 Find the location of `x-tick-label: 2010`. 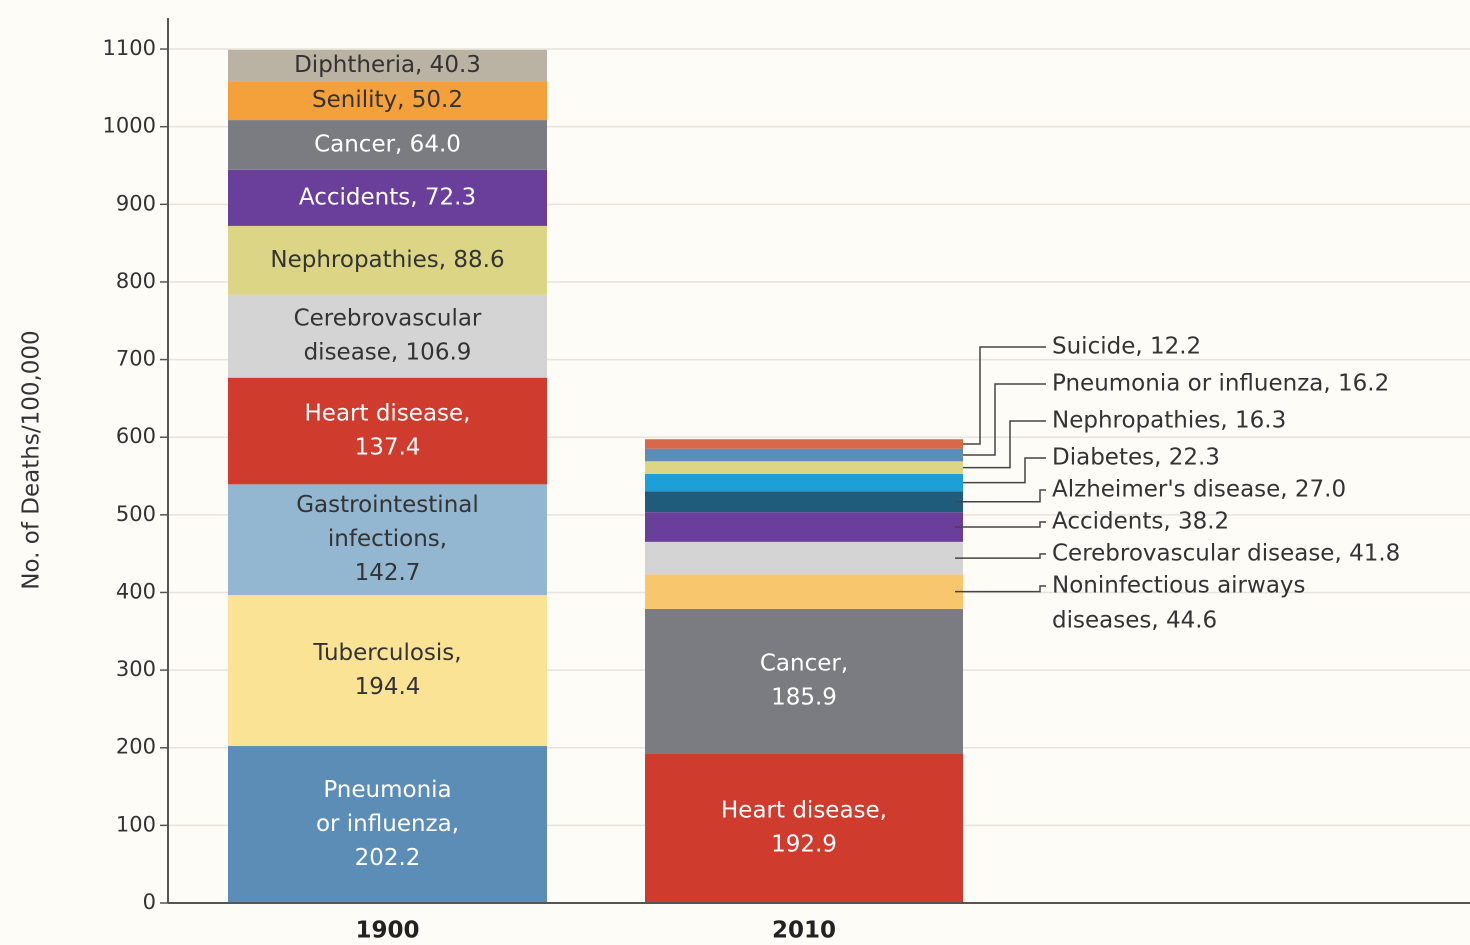

x-tick-label: 2010 is located at coordinates (804, 931).